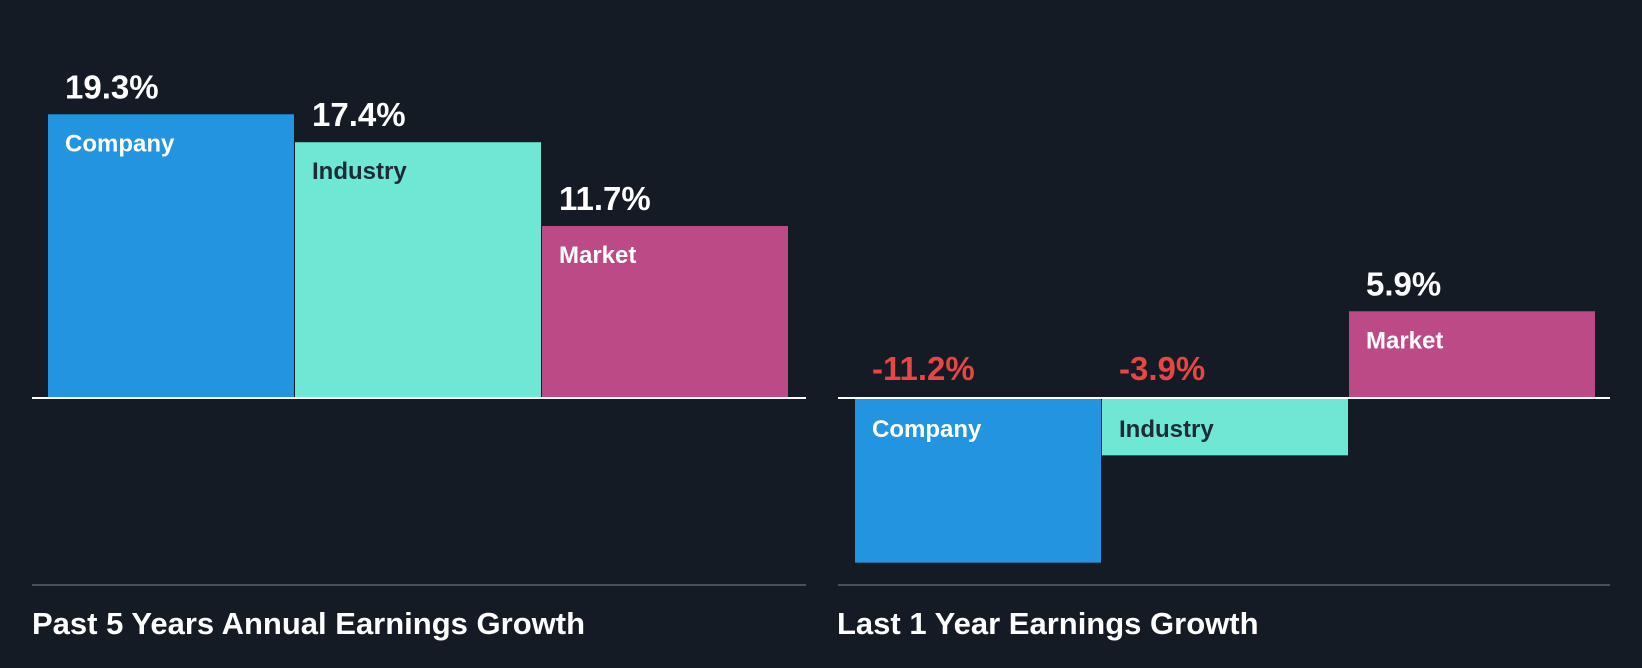 The width and height of the screenshot is (1642, 668). Describe the element at coordinates (1162, 368) in the screenshot. I see `last-1-year-industry-value-label: -3.9%` at that location.